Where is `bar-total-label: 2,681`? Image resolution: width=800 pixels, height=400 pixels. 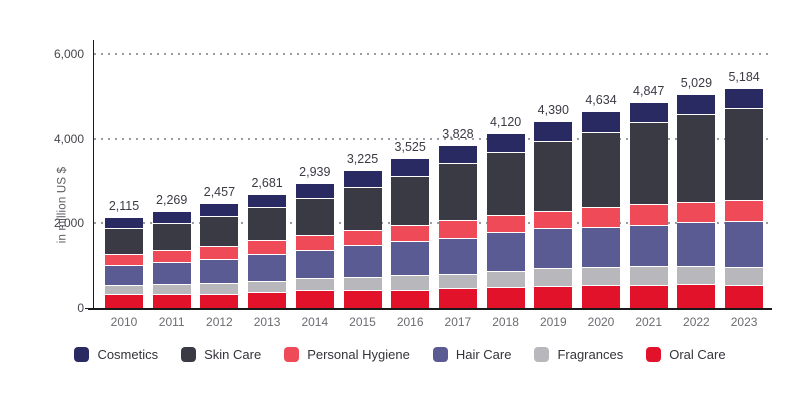 bar-total-label: 2,681 is located at coordinates (267, 182).